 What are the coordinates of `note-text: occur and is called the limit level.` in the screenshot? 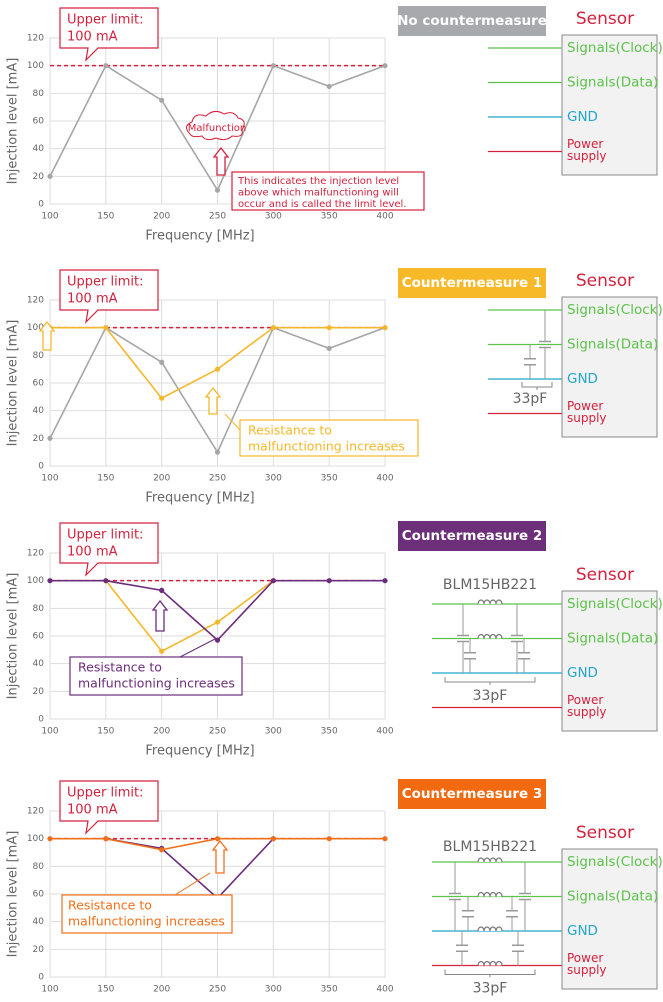 It's located at (322, 204).